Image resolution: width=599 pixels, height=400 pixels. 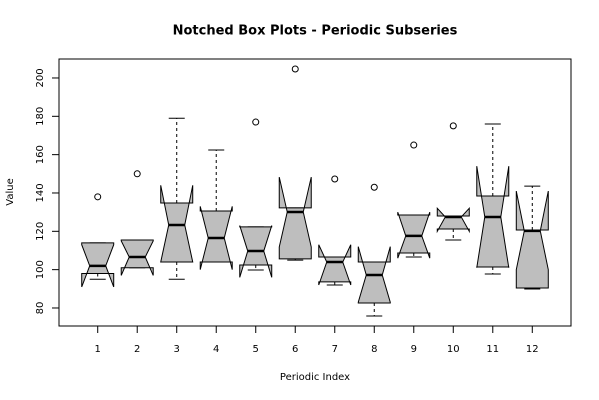 I want to click on x-tick-label: 3, so click(x=177, y=349).